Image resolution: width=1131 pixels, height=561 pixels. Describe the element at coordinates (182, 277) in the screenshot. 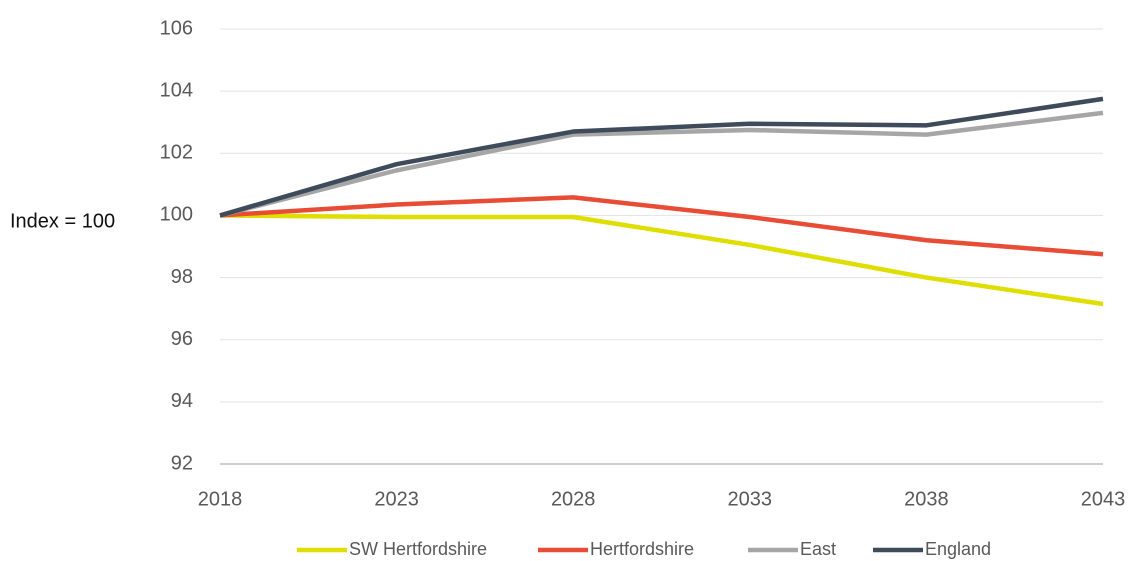

I see `y-tick-label: 98` at that location.